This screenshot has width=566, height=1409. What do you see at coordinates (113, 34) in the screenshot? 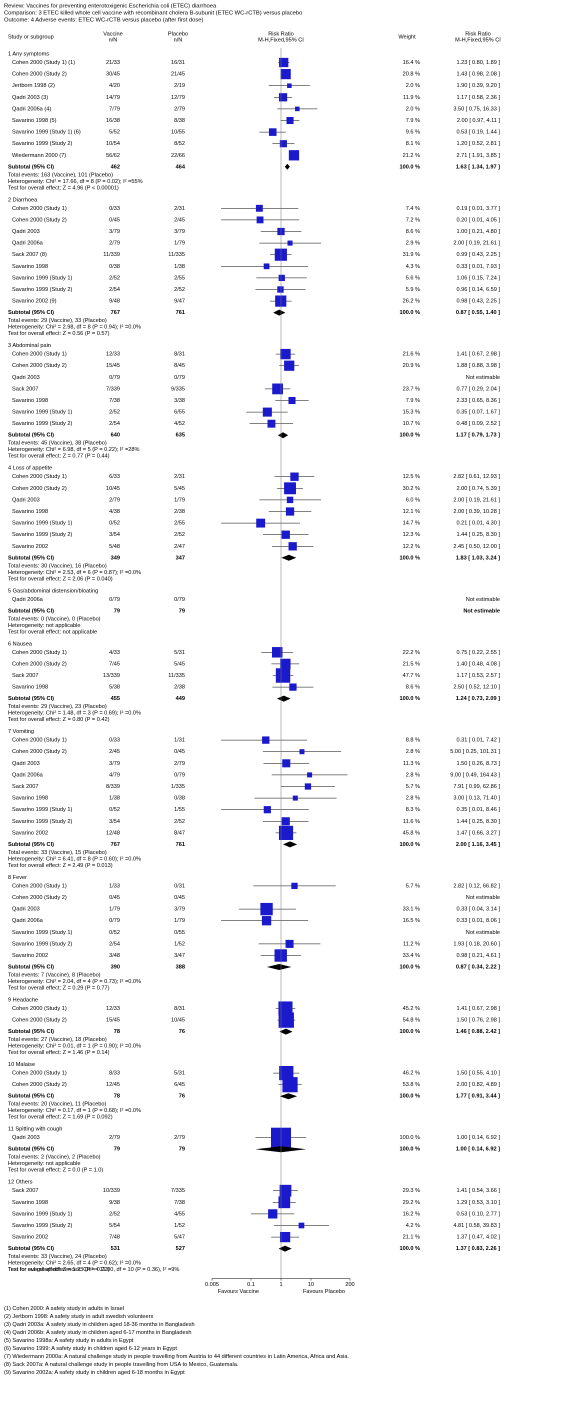
I see `column-header: Vaccine` at bounding box center [113, 34].